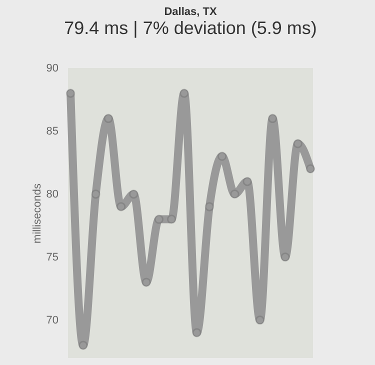 Image resolution: width=375 pixels, height=365 pixels. I want to click on y-axis-title: milliseconds, so click(37, 213).